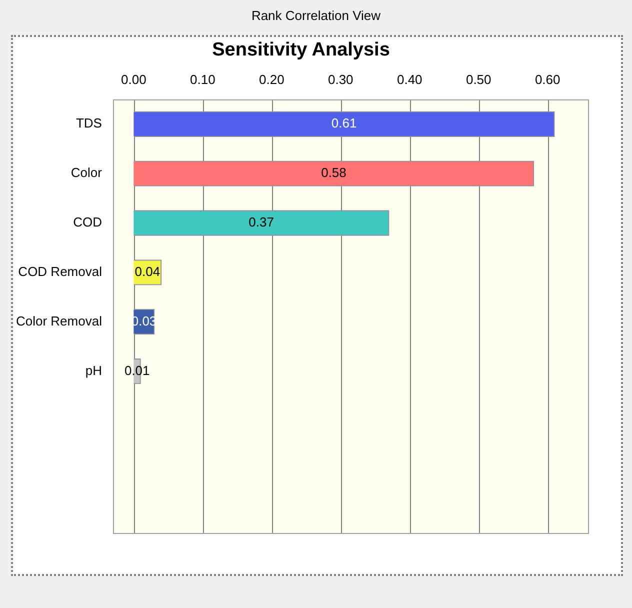 This screenshot has width=632, height=608. I want to click on x-tick-label: 0.40, so click(409, 80).